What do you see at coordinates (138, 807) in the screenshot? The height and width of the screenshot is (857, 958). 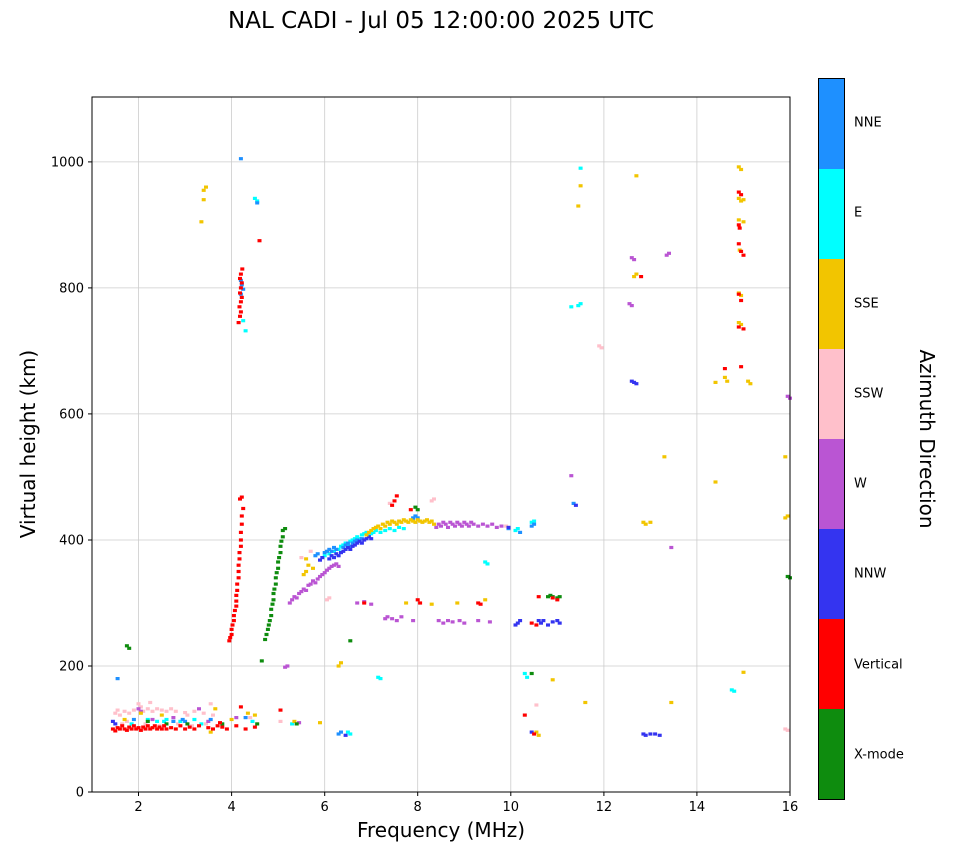 I see `x-tick-label: 2` at bounding box center [138, 807].